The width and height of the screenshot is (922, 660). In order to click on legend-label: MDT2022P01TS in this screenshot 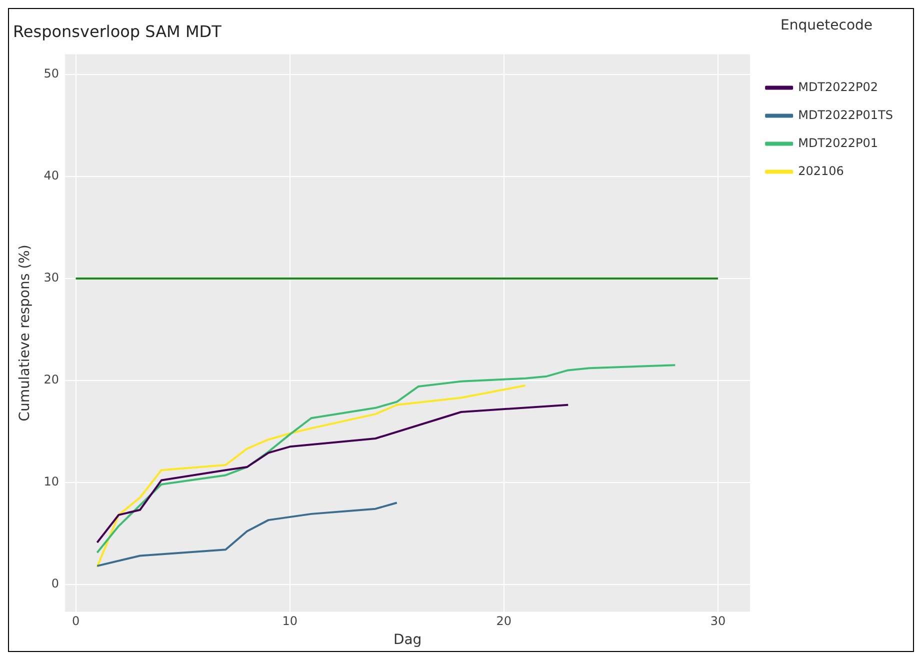, I will do `click(846, 115)`.